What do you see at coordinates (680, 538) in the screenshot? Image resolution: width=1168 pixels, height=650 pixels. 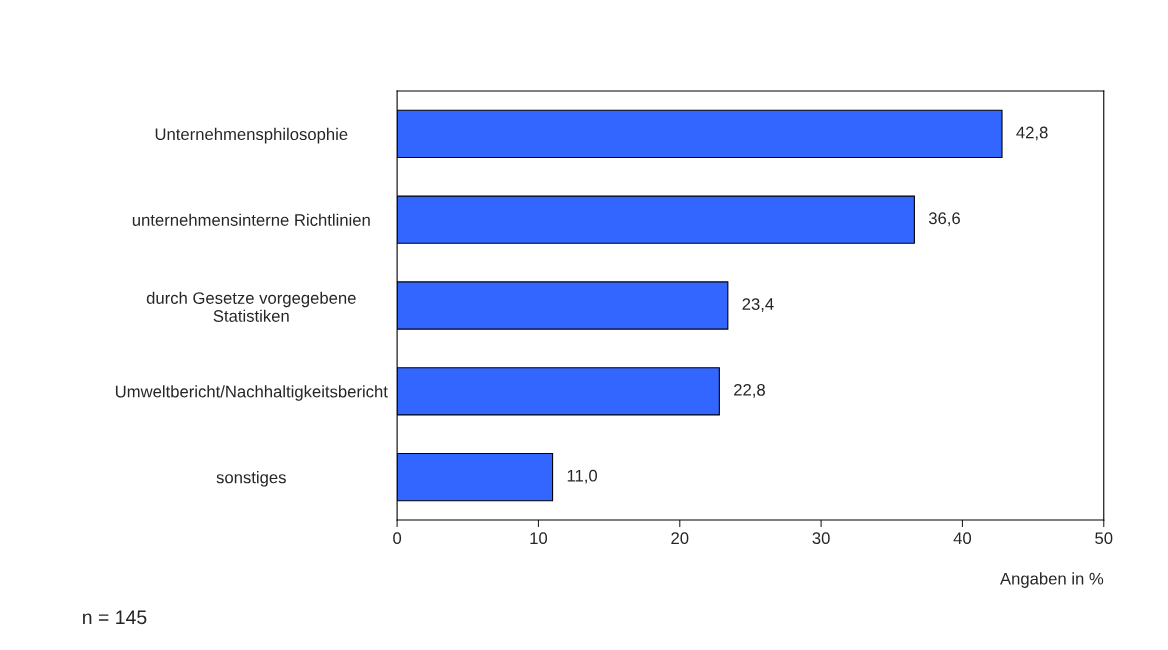 I see `x-tick-label: 20` at bounding box center [680, 538].